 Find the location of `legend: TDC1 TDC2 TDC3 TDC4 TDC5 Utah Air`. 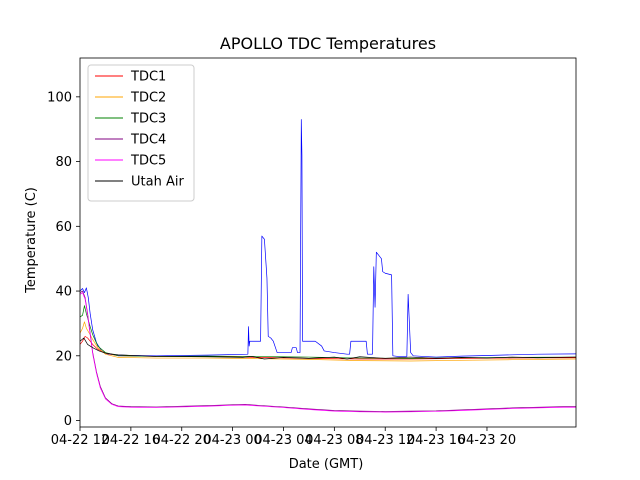

legend: TDC1 TDC2 TDC3 TDC4 TDC5 Utah Air is located at coordinates (141, 133).